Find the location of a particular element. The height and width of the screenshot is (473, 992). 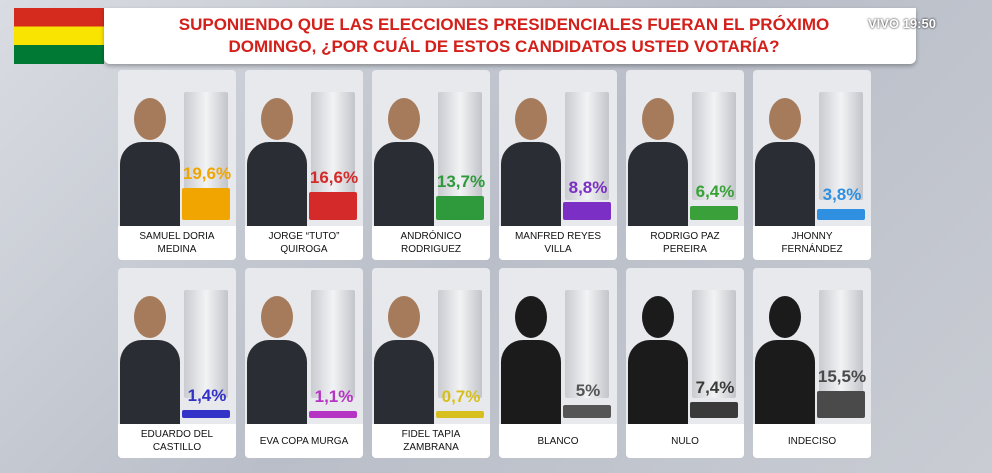

candidate-card: 16,6% JORGE “TUTO” QUIROGA is located at coordinates (304, 165).